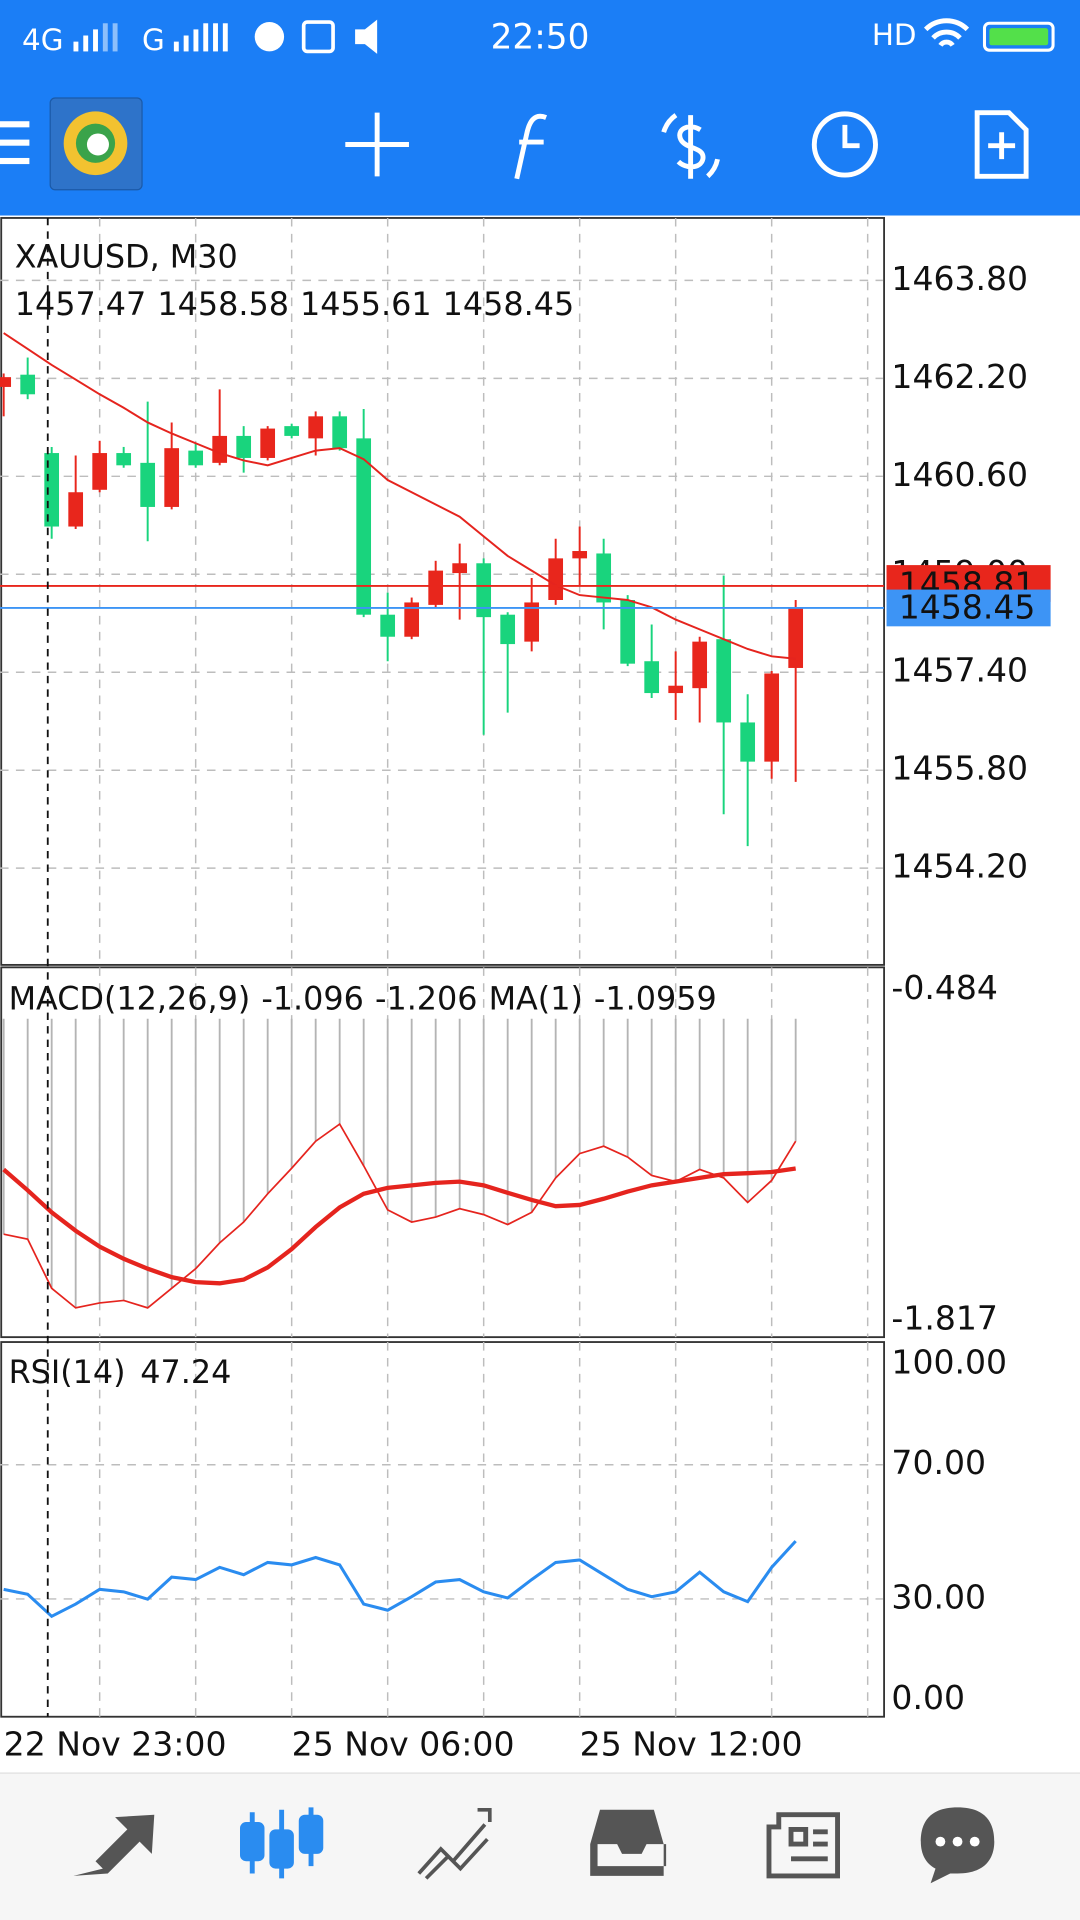  I want to click on network-label: 4G, so click(42, 40).